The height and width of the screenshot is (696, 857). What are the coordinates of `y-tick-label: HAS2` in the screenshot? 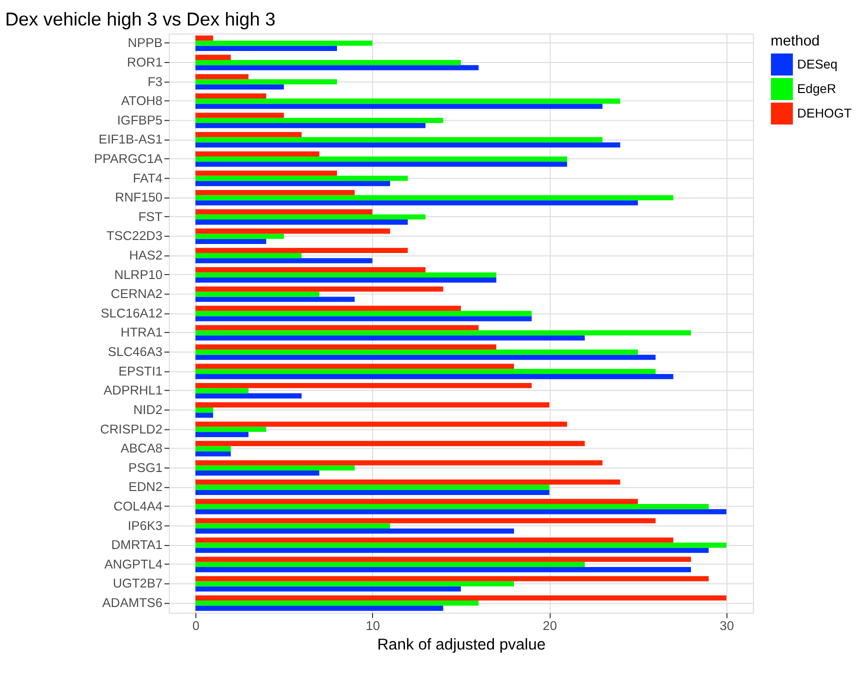 It's located at (145, 255).